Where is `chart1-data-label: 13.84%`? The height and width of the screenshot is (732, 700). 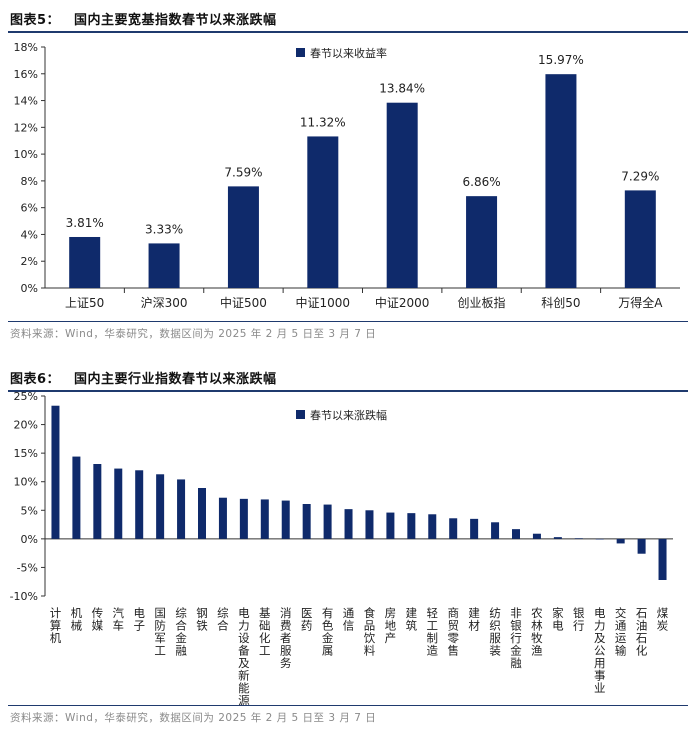
chart1-data-label: 13.84% is located at coordinates (402, 89).